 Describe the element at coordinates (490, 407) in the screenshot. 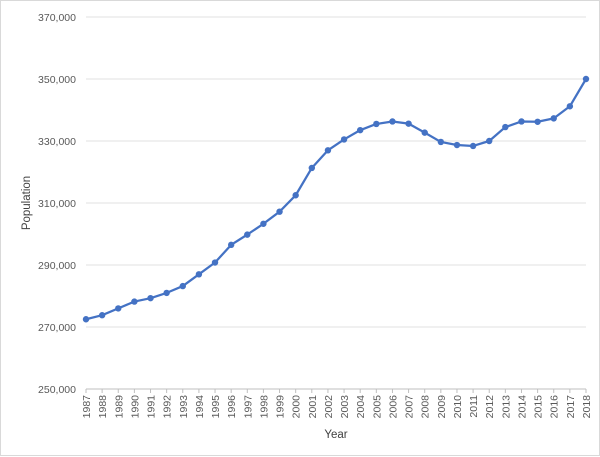

I see `x-tick-label: 2012` at that location.